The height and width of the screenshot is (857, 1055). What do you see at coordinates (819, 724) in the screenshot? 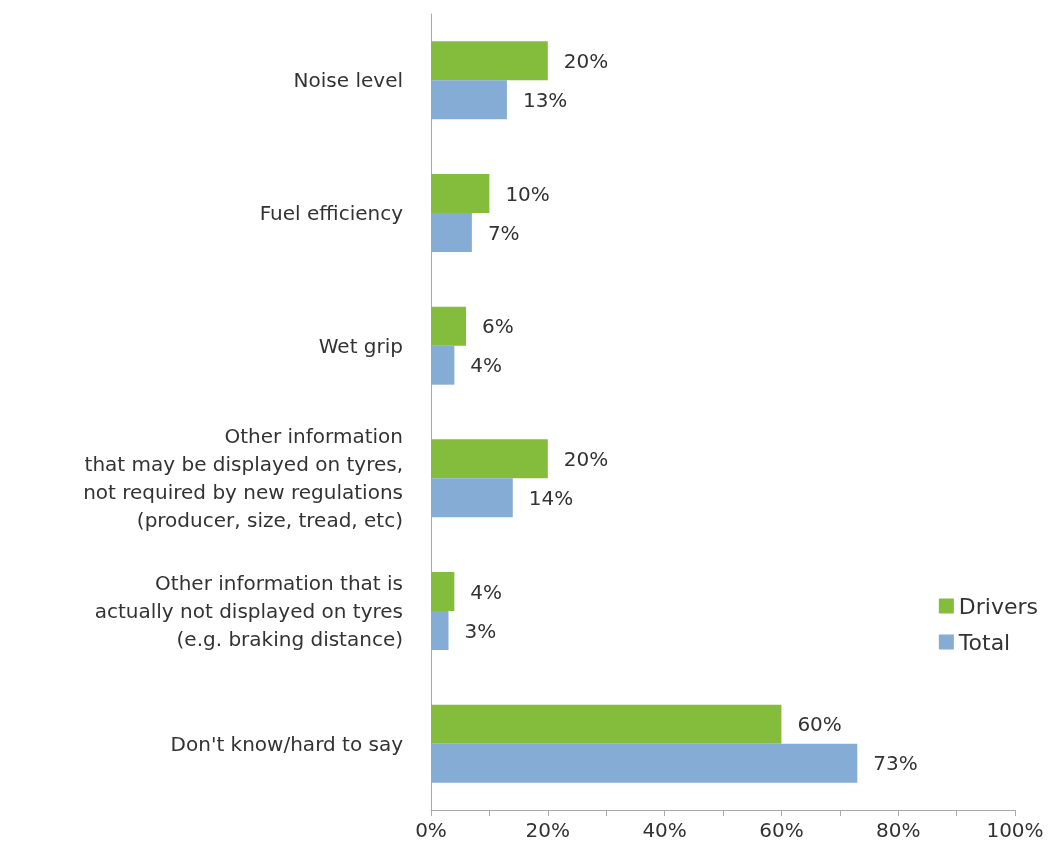
I see `data-label: 60%` at bounding box center [819, 724].